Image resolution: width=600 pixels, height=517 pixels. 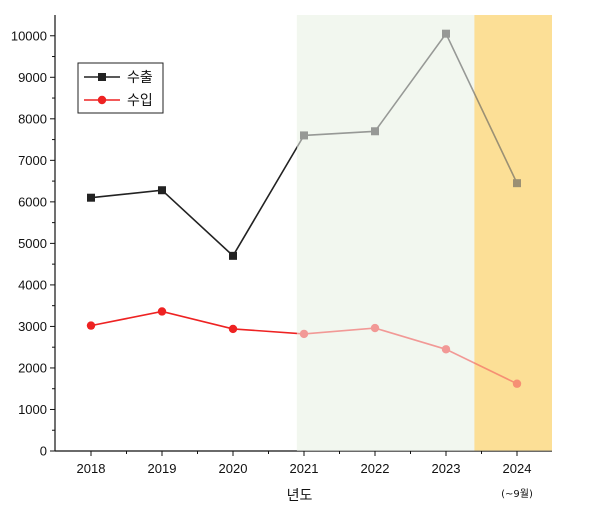 What do you see at coordinates (140, 101) in the screenshot?
I see `legend-label: 수입` at bounding box center [140, 101].